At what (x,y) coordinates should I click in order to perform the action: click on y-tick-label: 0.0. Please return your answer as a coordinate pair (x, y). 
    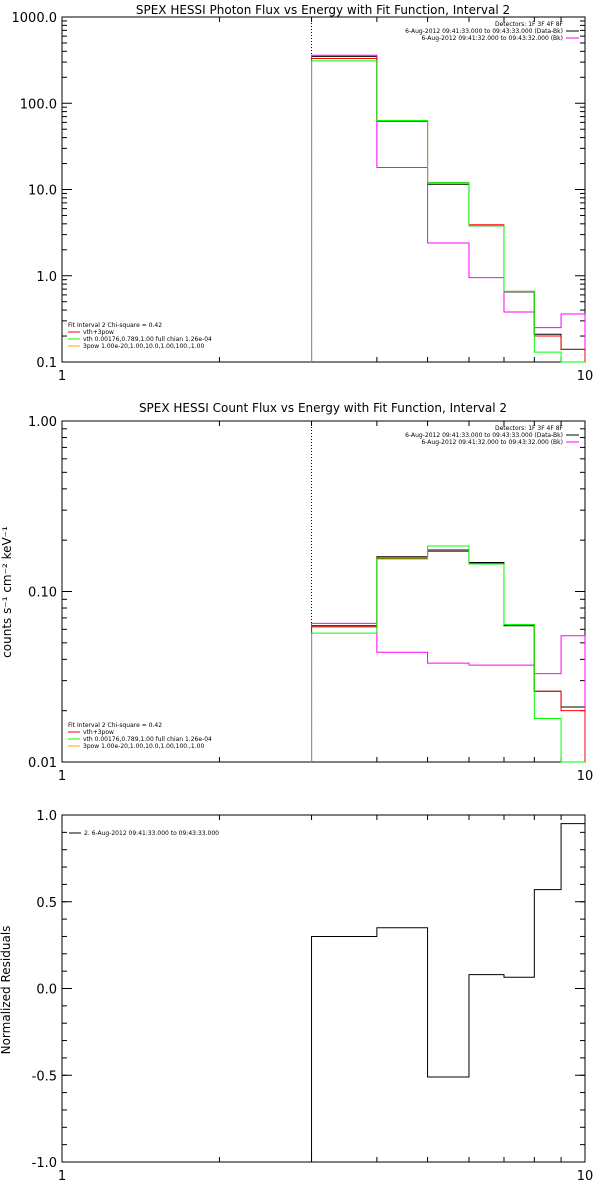
    Looking at the image, I should click on (46, 990).